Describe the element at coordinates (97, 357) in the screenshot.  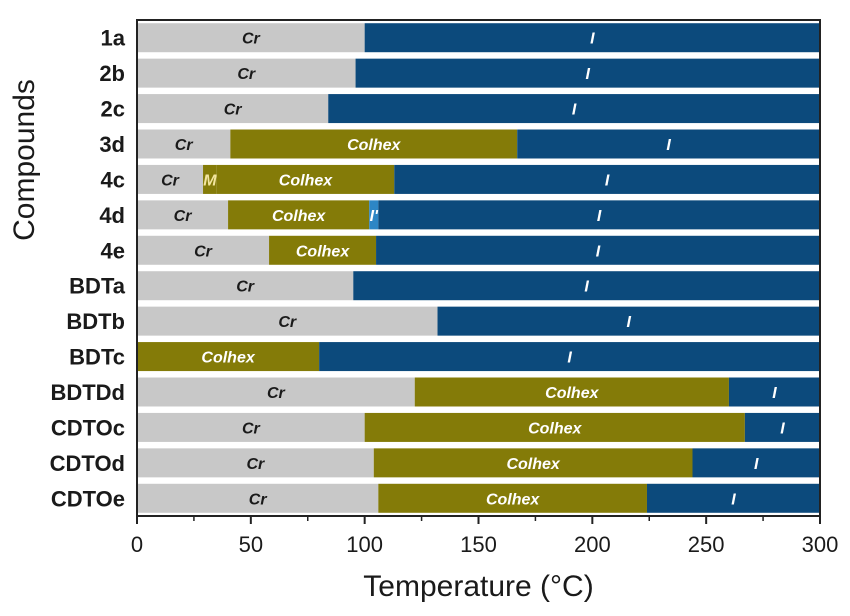
I see `category-label: BDTc` at that location.